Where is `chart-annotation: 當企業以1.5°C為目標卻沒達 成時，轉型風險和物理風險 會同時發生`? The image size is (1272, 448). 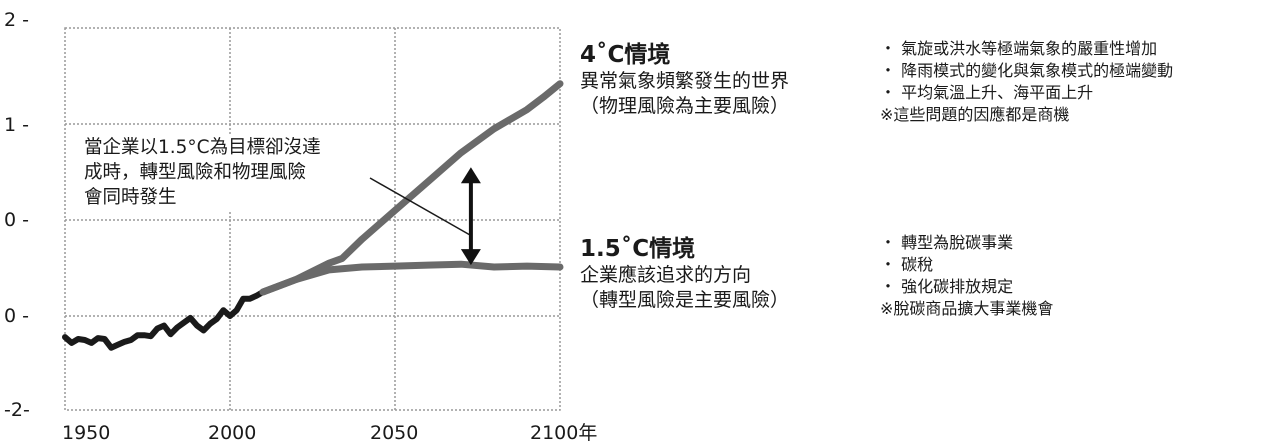
chart-annotation: 當企業以1.5°C為目標卻沒達 成時，轉型風險和物理風險 會同時發生 is located at coordinates (202, 172).